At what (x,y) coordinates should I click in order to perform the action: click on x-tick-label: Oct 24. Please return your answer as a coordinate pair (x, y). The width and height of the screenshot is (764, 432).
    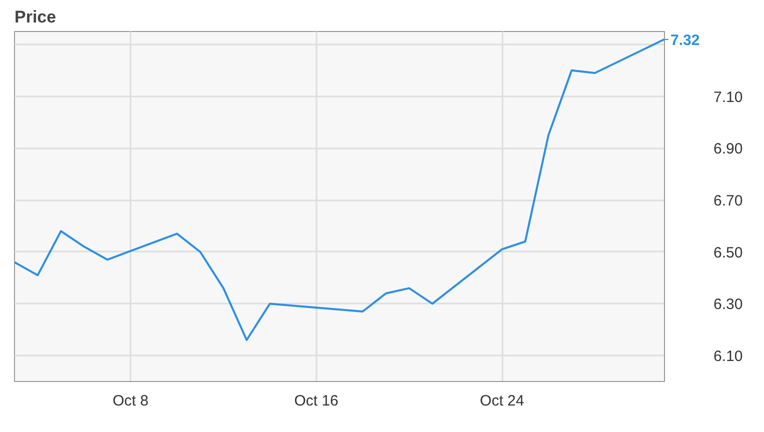
    Looking at the image, I should click on (502, 401).